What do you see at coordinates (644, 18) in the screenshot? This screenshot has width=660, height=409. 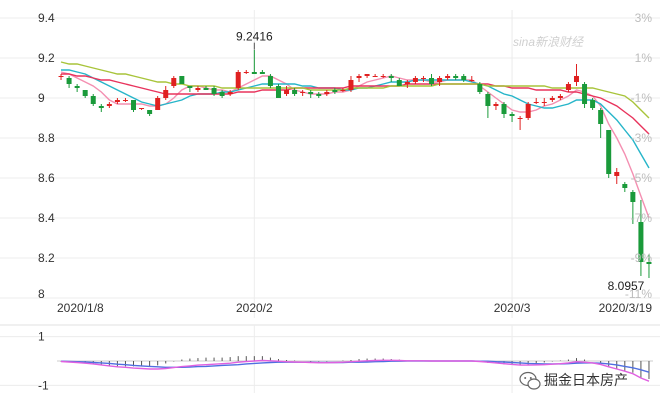 I see `y-right-tick-label: 3%` at bounding box center [644, 18].